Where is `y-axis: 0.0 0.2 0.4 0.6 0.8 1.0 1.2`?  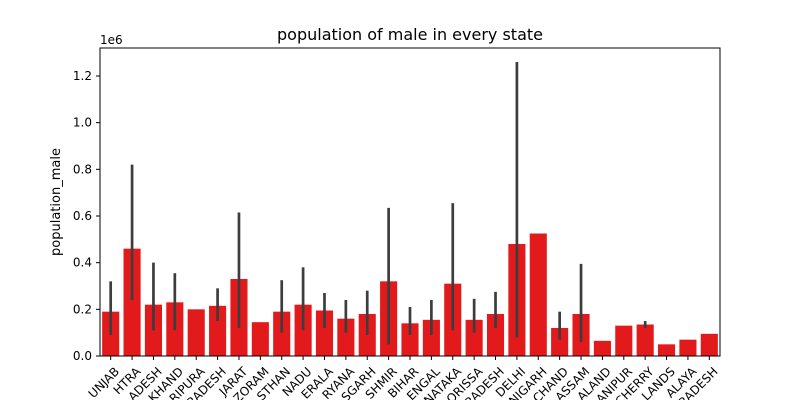 y-axis: 0.0 0.2 0.4 0.6 0.8 1.0 1.2 is located at coordinates (86, 216).